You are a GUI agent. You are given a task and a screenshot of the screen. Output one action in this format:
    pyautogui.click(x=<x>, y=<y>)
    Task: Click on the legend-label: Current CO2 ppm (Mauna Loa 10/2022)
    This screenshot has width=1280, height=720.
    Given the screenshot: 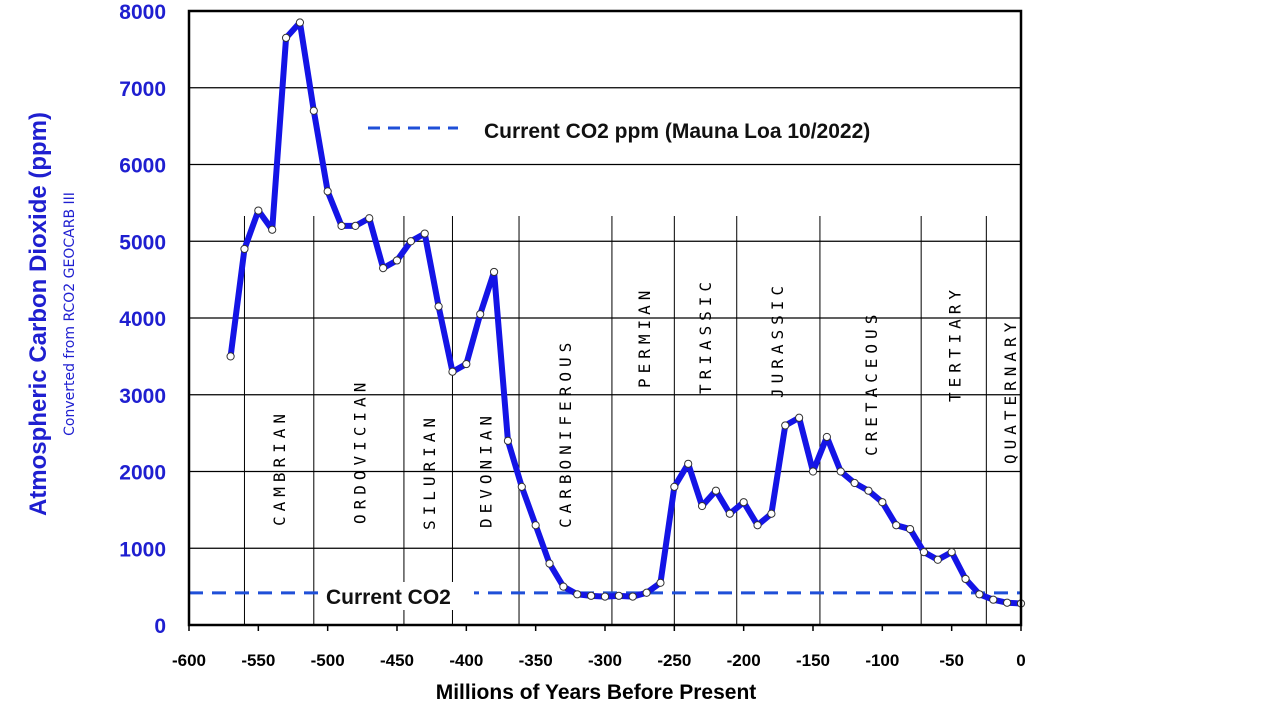 What is the action you would take?
    pyautogui.click(x=677, y=131)
    